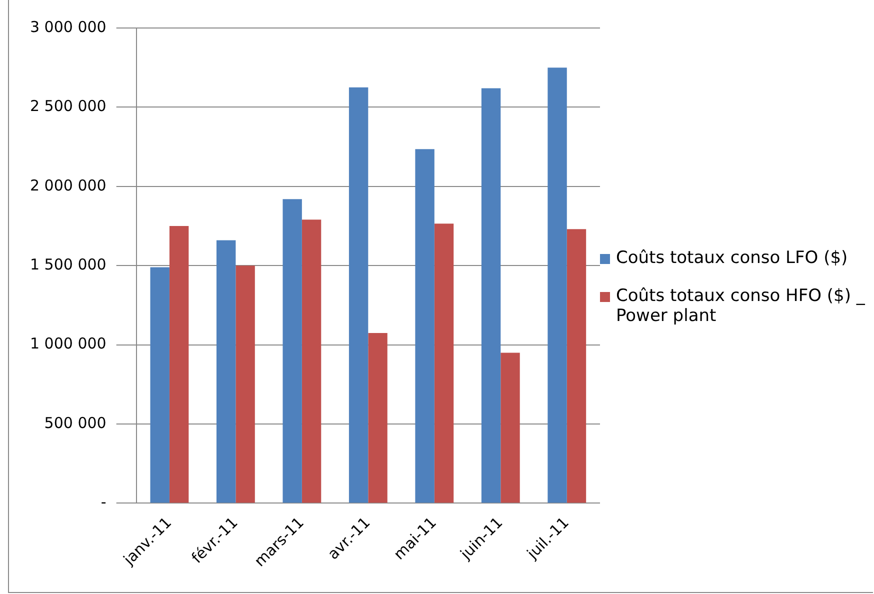  Describe the element at coordinates (103, 502) in the screenshot. I see `y-tick-label: -` at that location.